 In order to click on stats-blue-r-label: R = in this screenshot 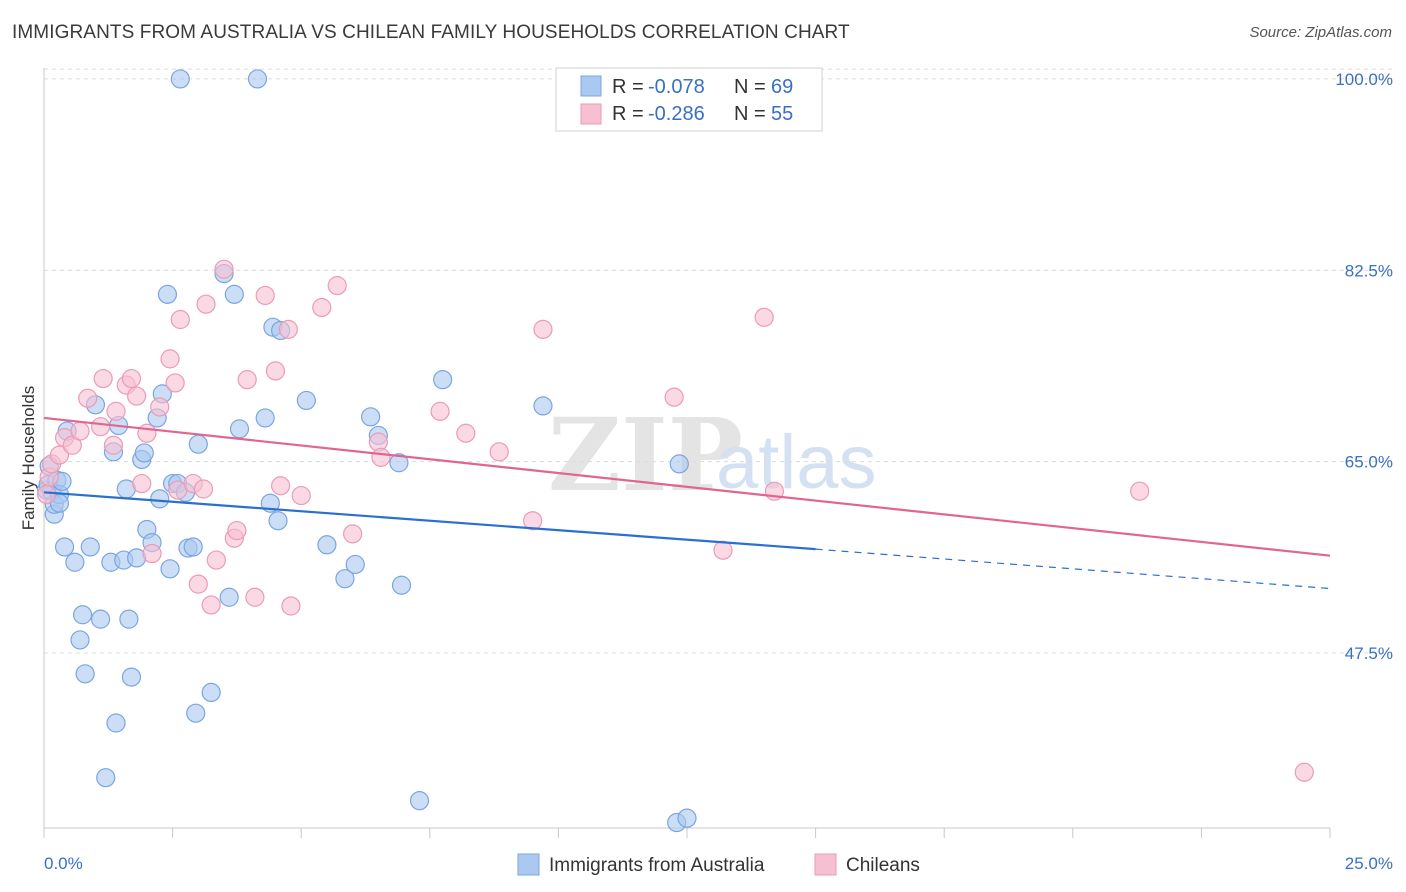, I will do `click(628, 87)`.